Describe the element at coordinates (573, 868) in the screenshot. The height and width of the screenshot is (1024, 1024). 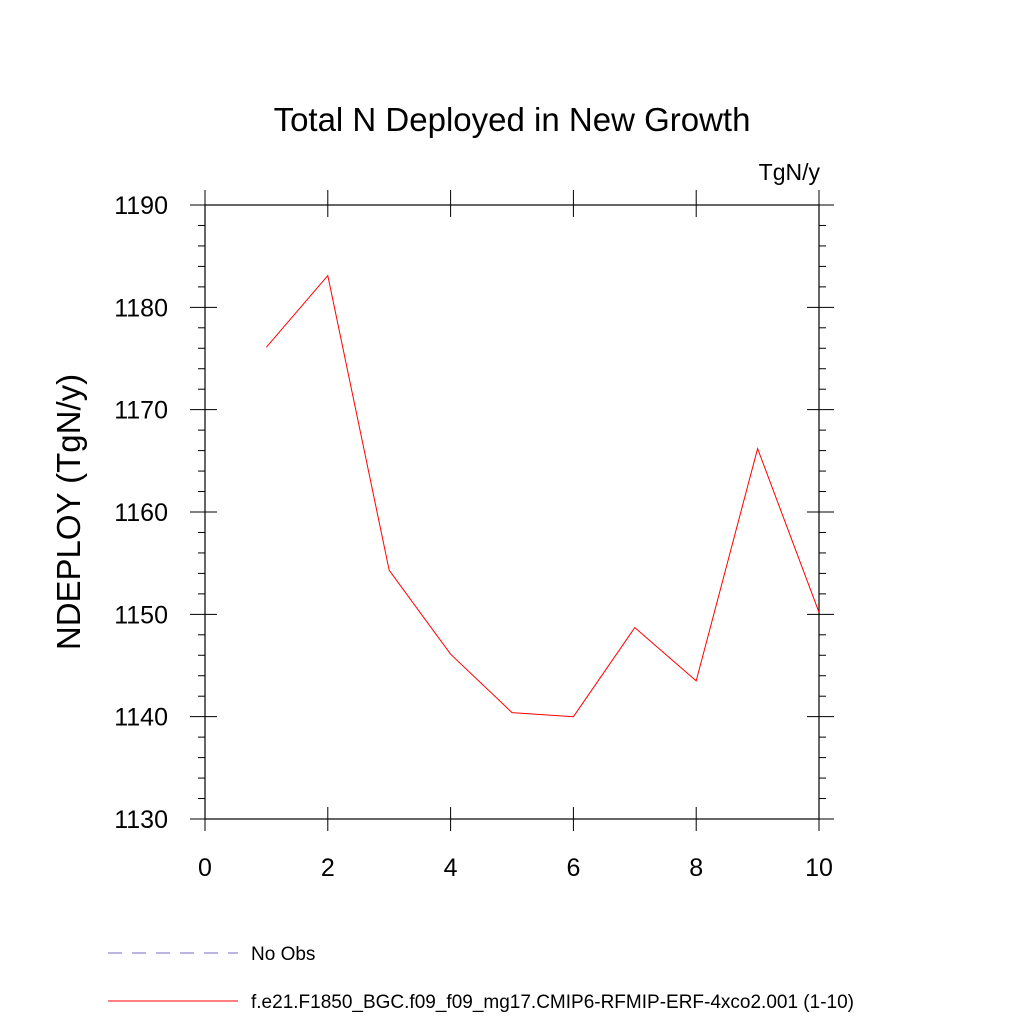
I see `x-tick-label: 6` at that location.